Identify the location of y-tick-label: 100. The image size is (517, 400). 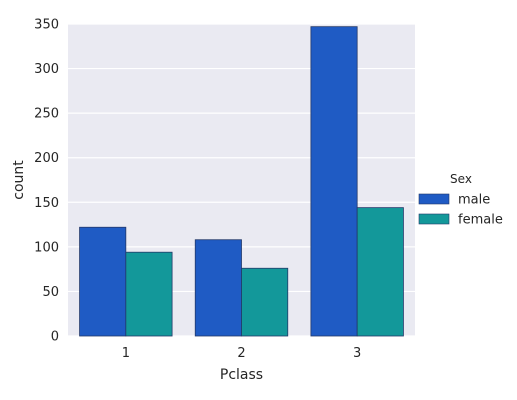
(46, 247).